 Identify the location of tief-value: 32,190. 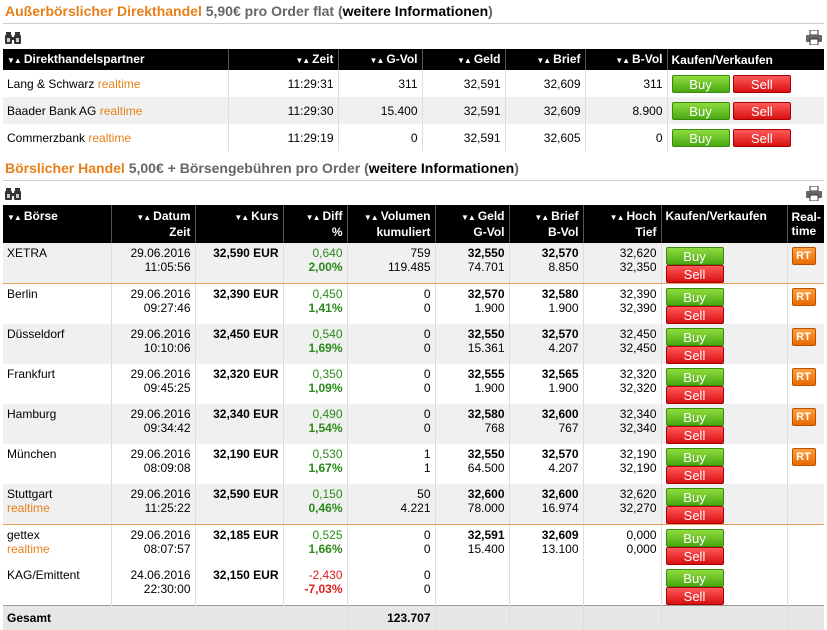
(638, 468).